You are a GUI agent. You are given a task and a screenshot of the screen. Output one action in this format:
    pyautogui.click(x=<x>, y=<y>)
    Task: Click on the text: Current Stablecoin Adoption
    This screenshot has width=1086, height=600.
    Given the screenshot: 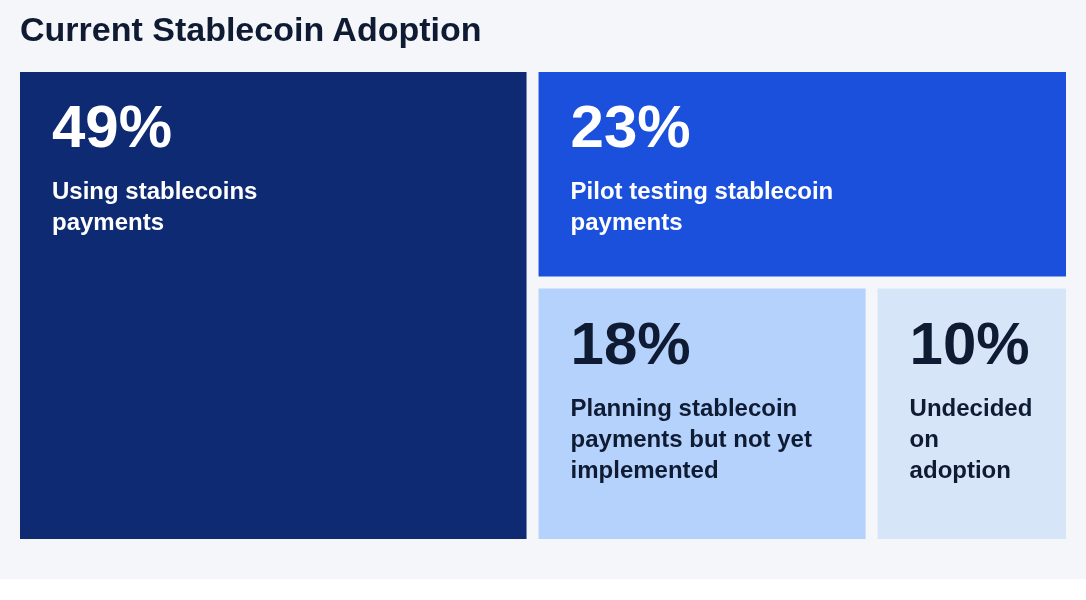 What is the action you would take?
    pyautogui.click(x=251, y=29)
    